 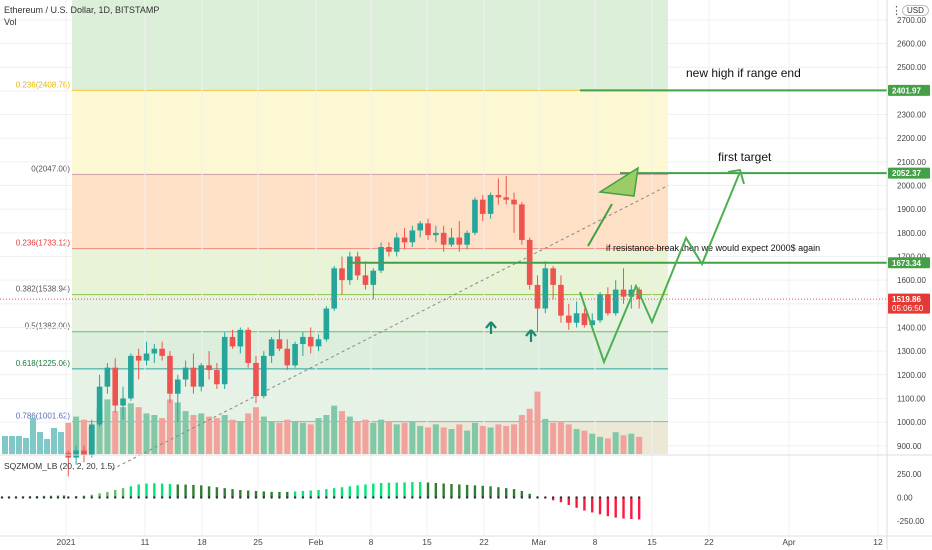 What do you see at coordinates (43, 363) in the screenshot?
I see `fib-label: 0.618(1225.06)` at bounding box center [43, 363].